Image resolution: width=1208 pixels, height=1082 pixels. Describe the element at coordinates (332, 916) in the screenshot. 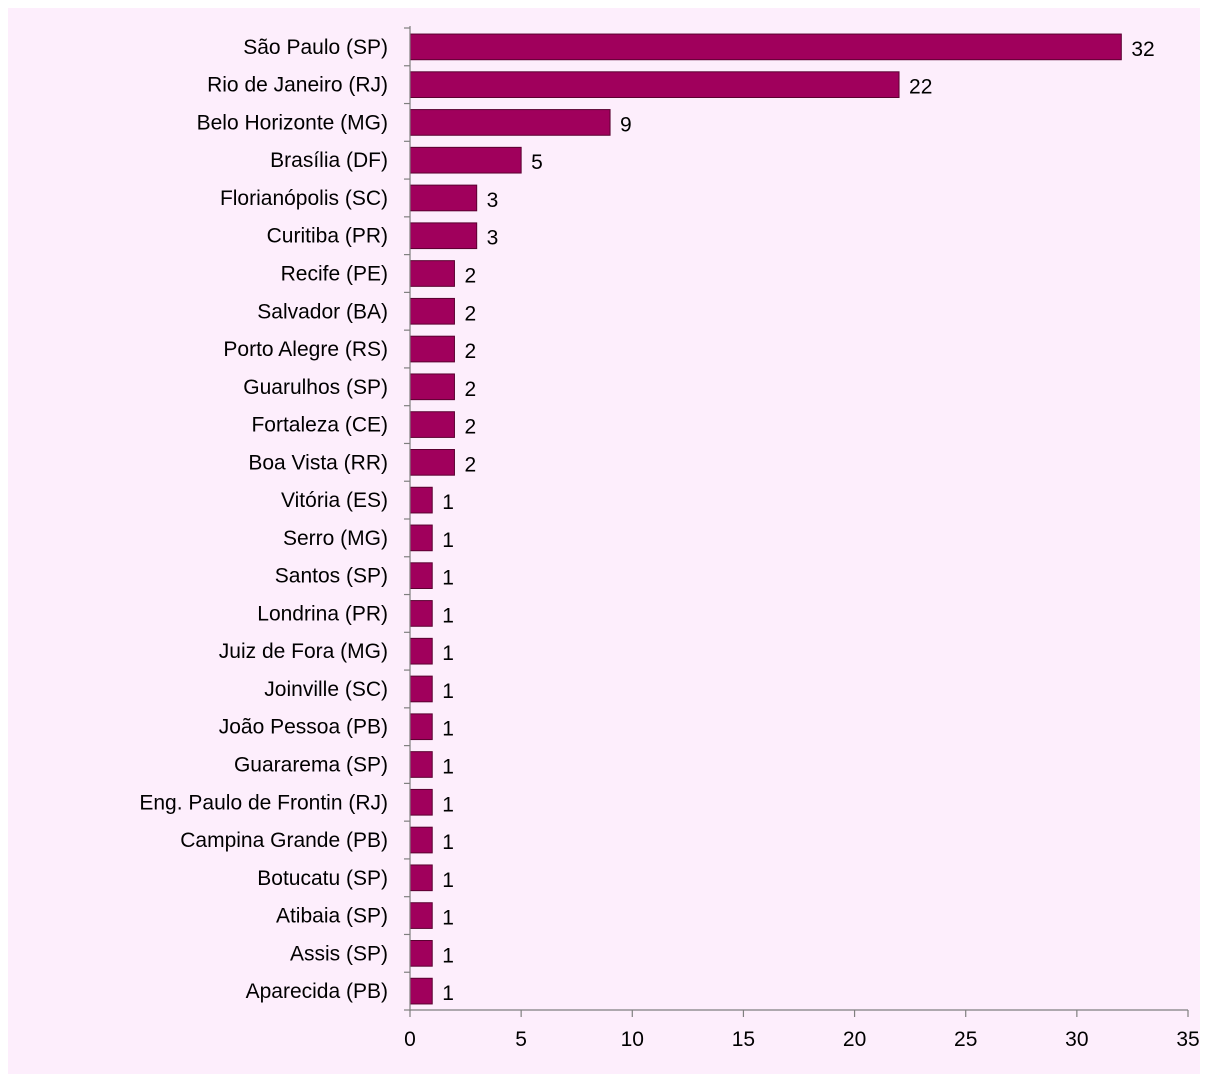

I see `category-label: Atibaia (SP)` at that location.